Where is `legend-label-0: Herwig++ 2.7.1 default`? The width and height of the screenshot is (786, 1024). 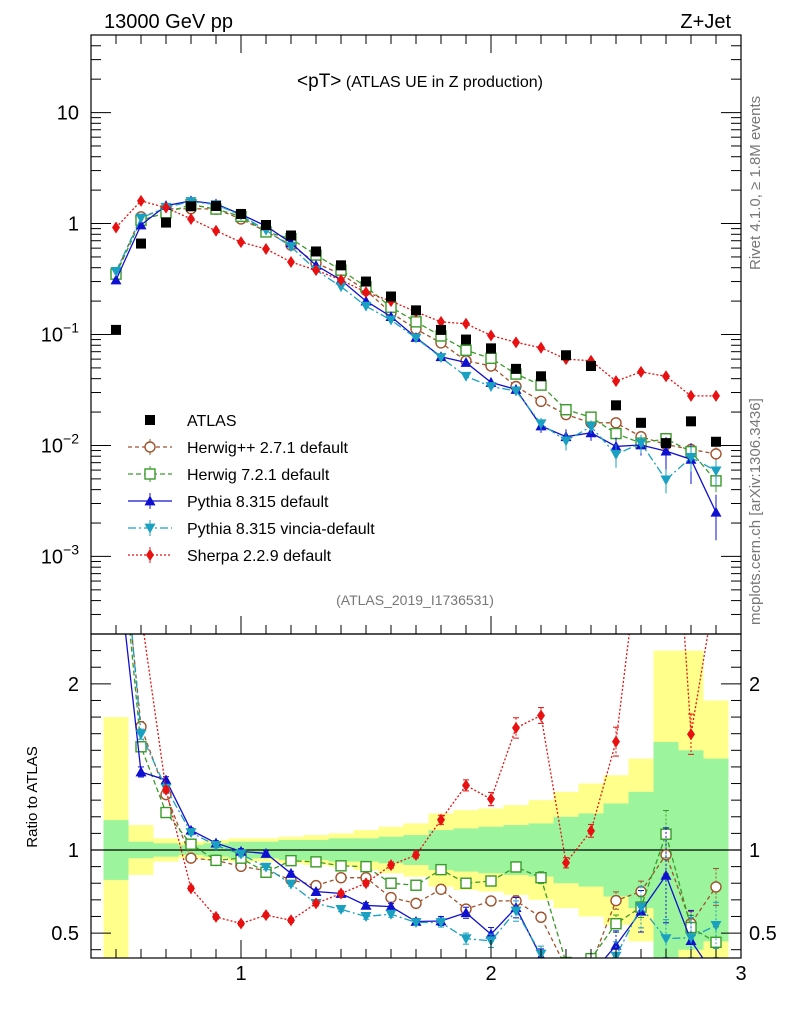
legend-label-0: Herwig++ 2.7.1 default is located at coordinates (268, 448).